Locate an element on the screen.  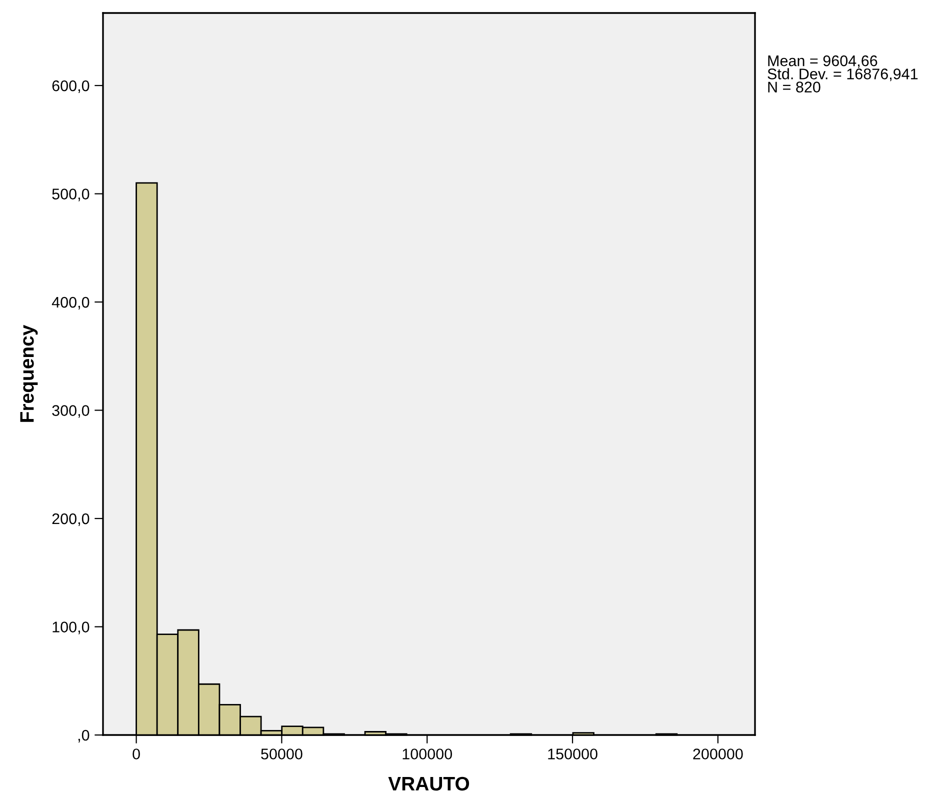
x-tick-label: 100000 is located at coordinates (427, 754).